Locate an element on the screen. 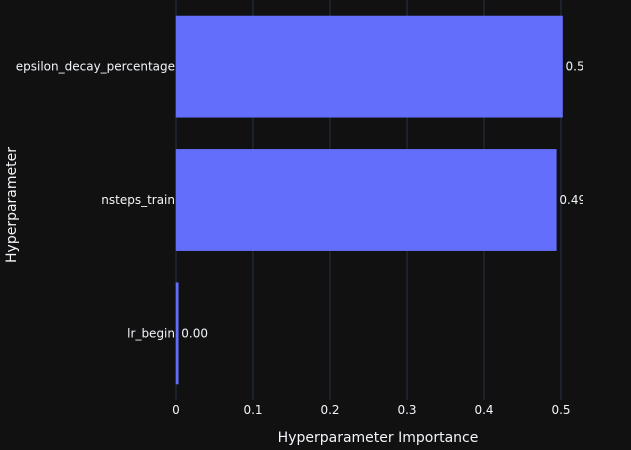  x-axis-ticks: 0 0.1 0.2 0.3 0.4 0.5 is located at coordinates (371, 410).